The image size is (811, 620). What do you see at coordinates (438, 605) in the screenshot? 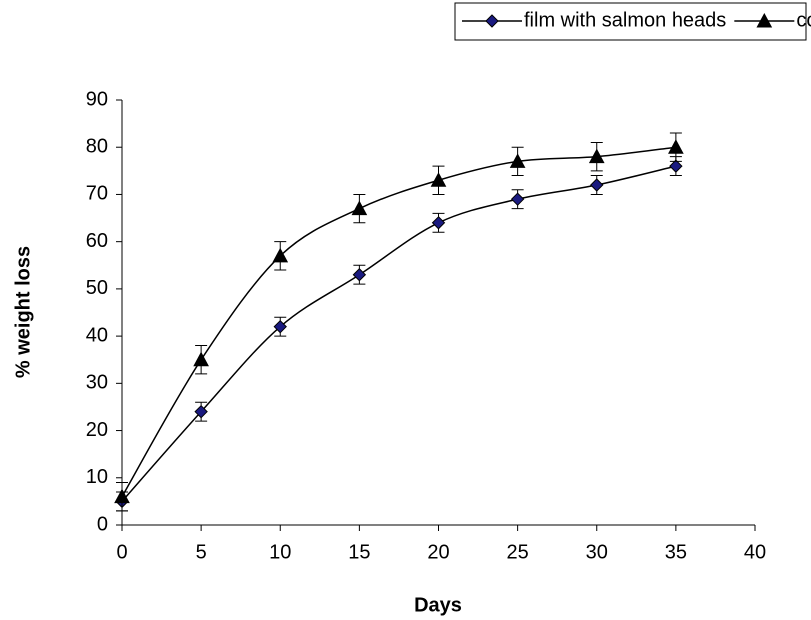
I see `x-axis-title: Days` at bounding box center [438, 605].